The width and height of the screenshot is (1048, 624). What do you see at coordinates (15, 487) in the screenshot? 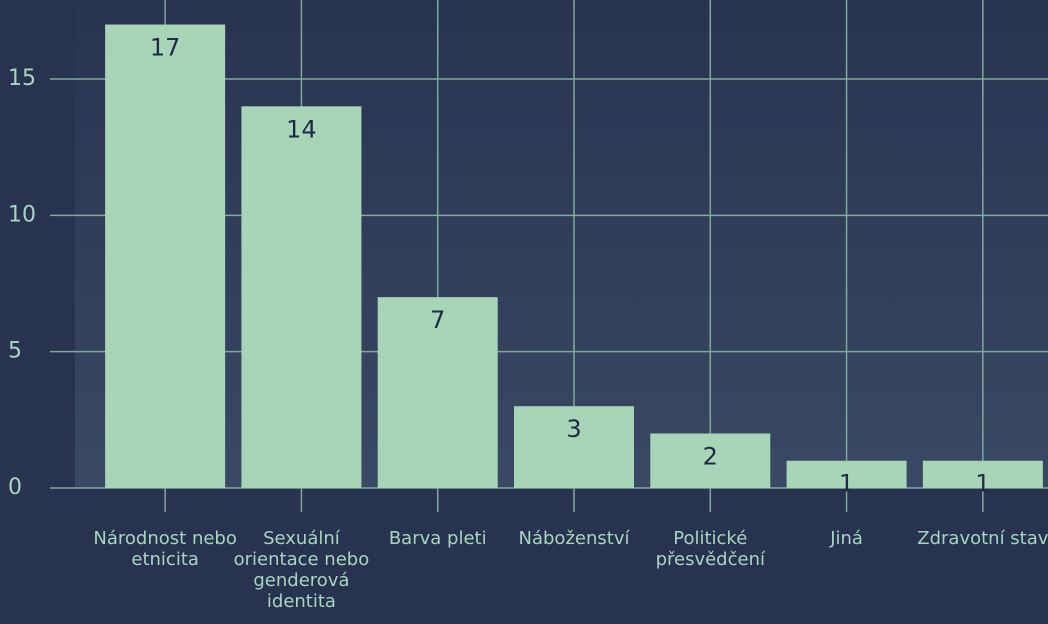
I see `y-tick-label: 0` at bounding box center [15, 487].